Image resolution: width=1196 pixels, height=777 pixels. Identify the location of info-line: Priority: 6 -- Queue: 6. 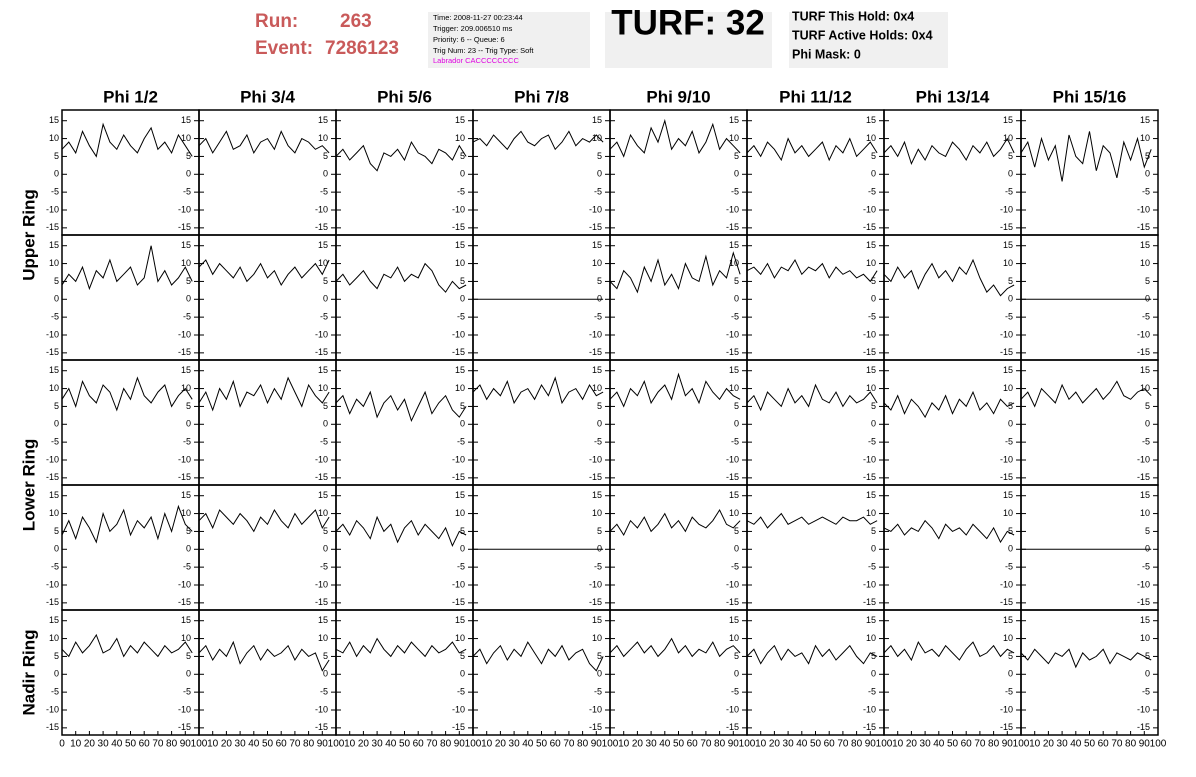
(469, 39).